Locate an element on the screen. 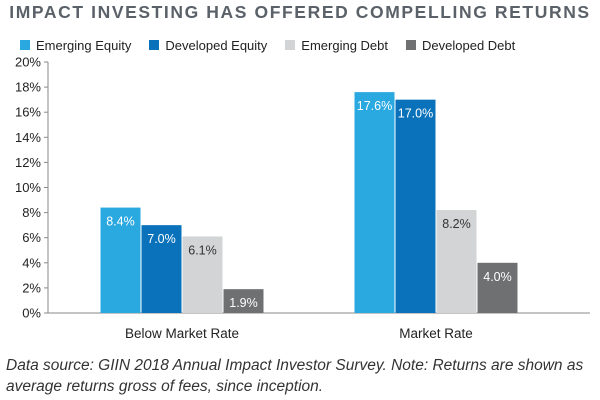 Image resolution: width=600 pixels, height=400 pixels. legend-item-1: Developed Equity is located at coordinates (208, 45).